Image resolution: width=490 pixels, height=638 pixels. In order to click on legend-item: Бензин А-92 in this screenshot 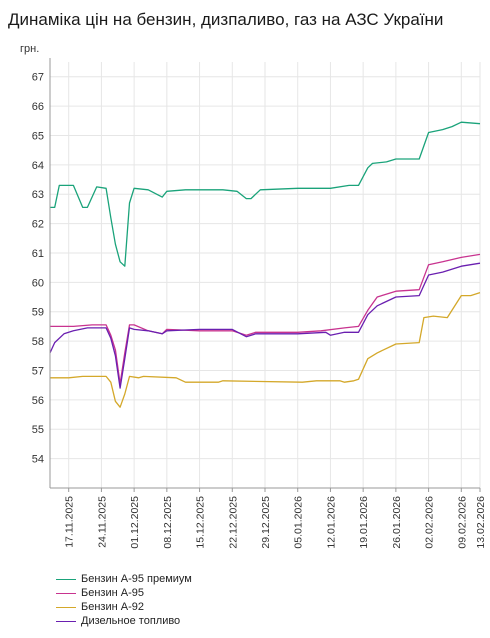, I will do `click(124, 607)`.